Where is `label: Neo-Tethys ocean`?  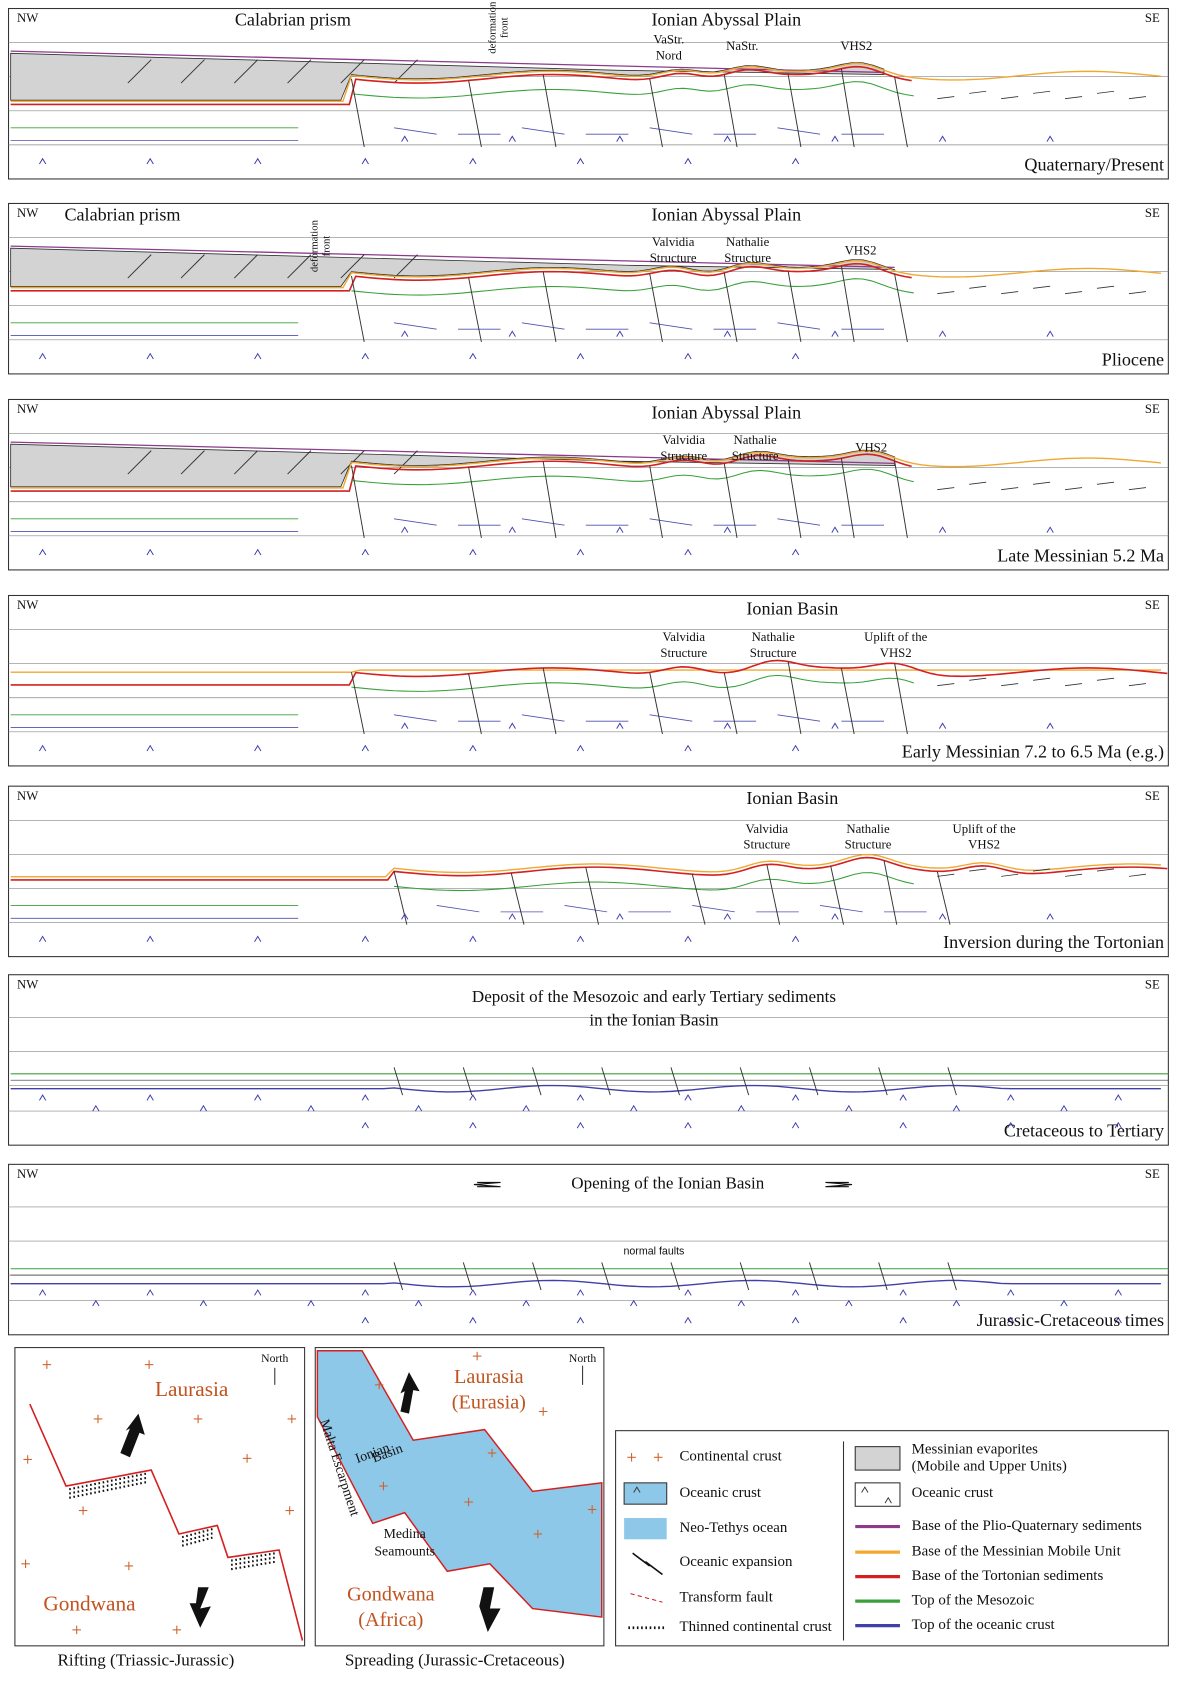 label: Neo-Tethys ocean is located at coordinates (733, 1528).